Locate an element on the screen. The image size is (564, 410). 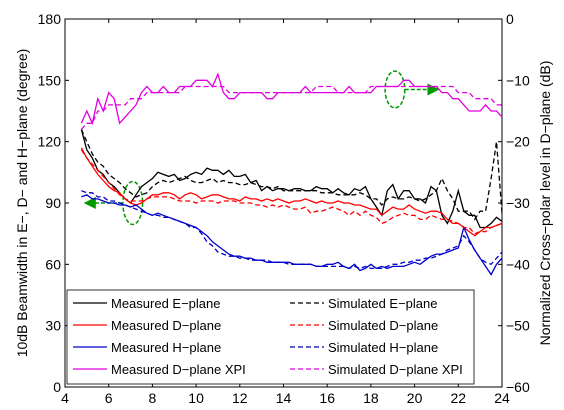
x-tick-label: 8 is located at coordinates (153, 398).